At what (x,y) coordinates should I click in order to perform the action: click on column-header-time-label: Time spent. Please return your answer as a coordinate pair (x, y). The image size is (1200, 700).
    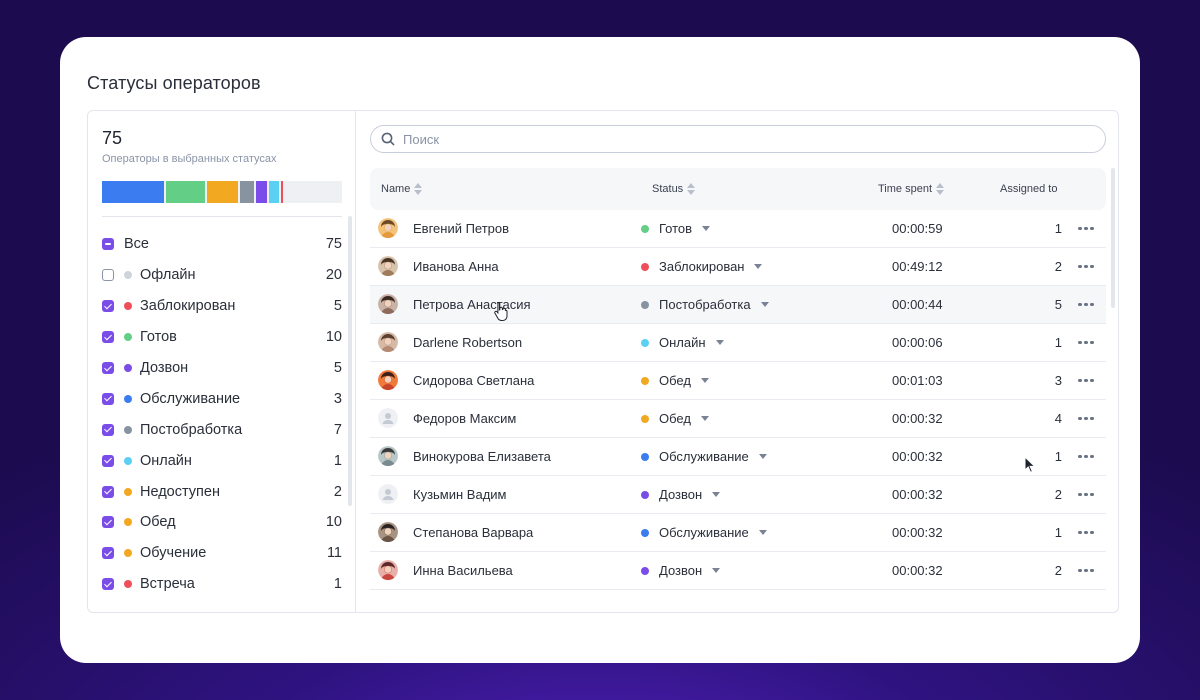
    Looking at the image, I should click on (905, 189).